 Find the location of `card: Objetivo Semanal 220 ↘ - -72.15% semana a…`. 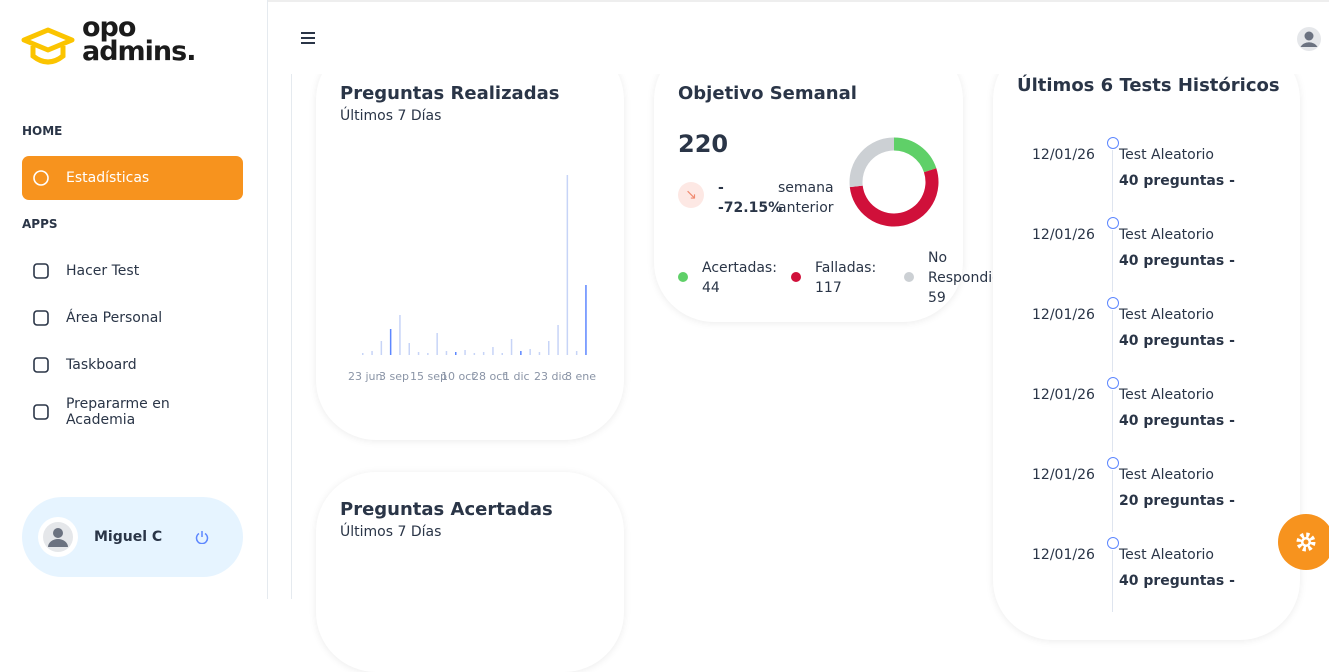

card: Objetivo Semanal 220 ↘ - -72.15% semana a… is located at coordinates (835, 181).